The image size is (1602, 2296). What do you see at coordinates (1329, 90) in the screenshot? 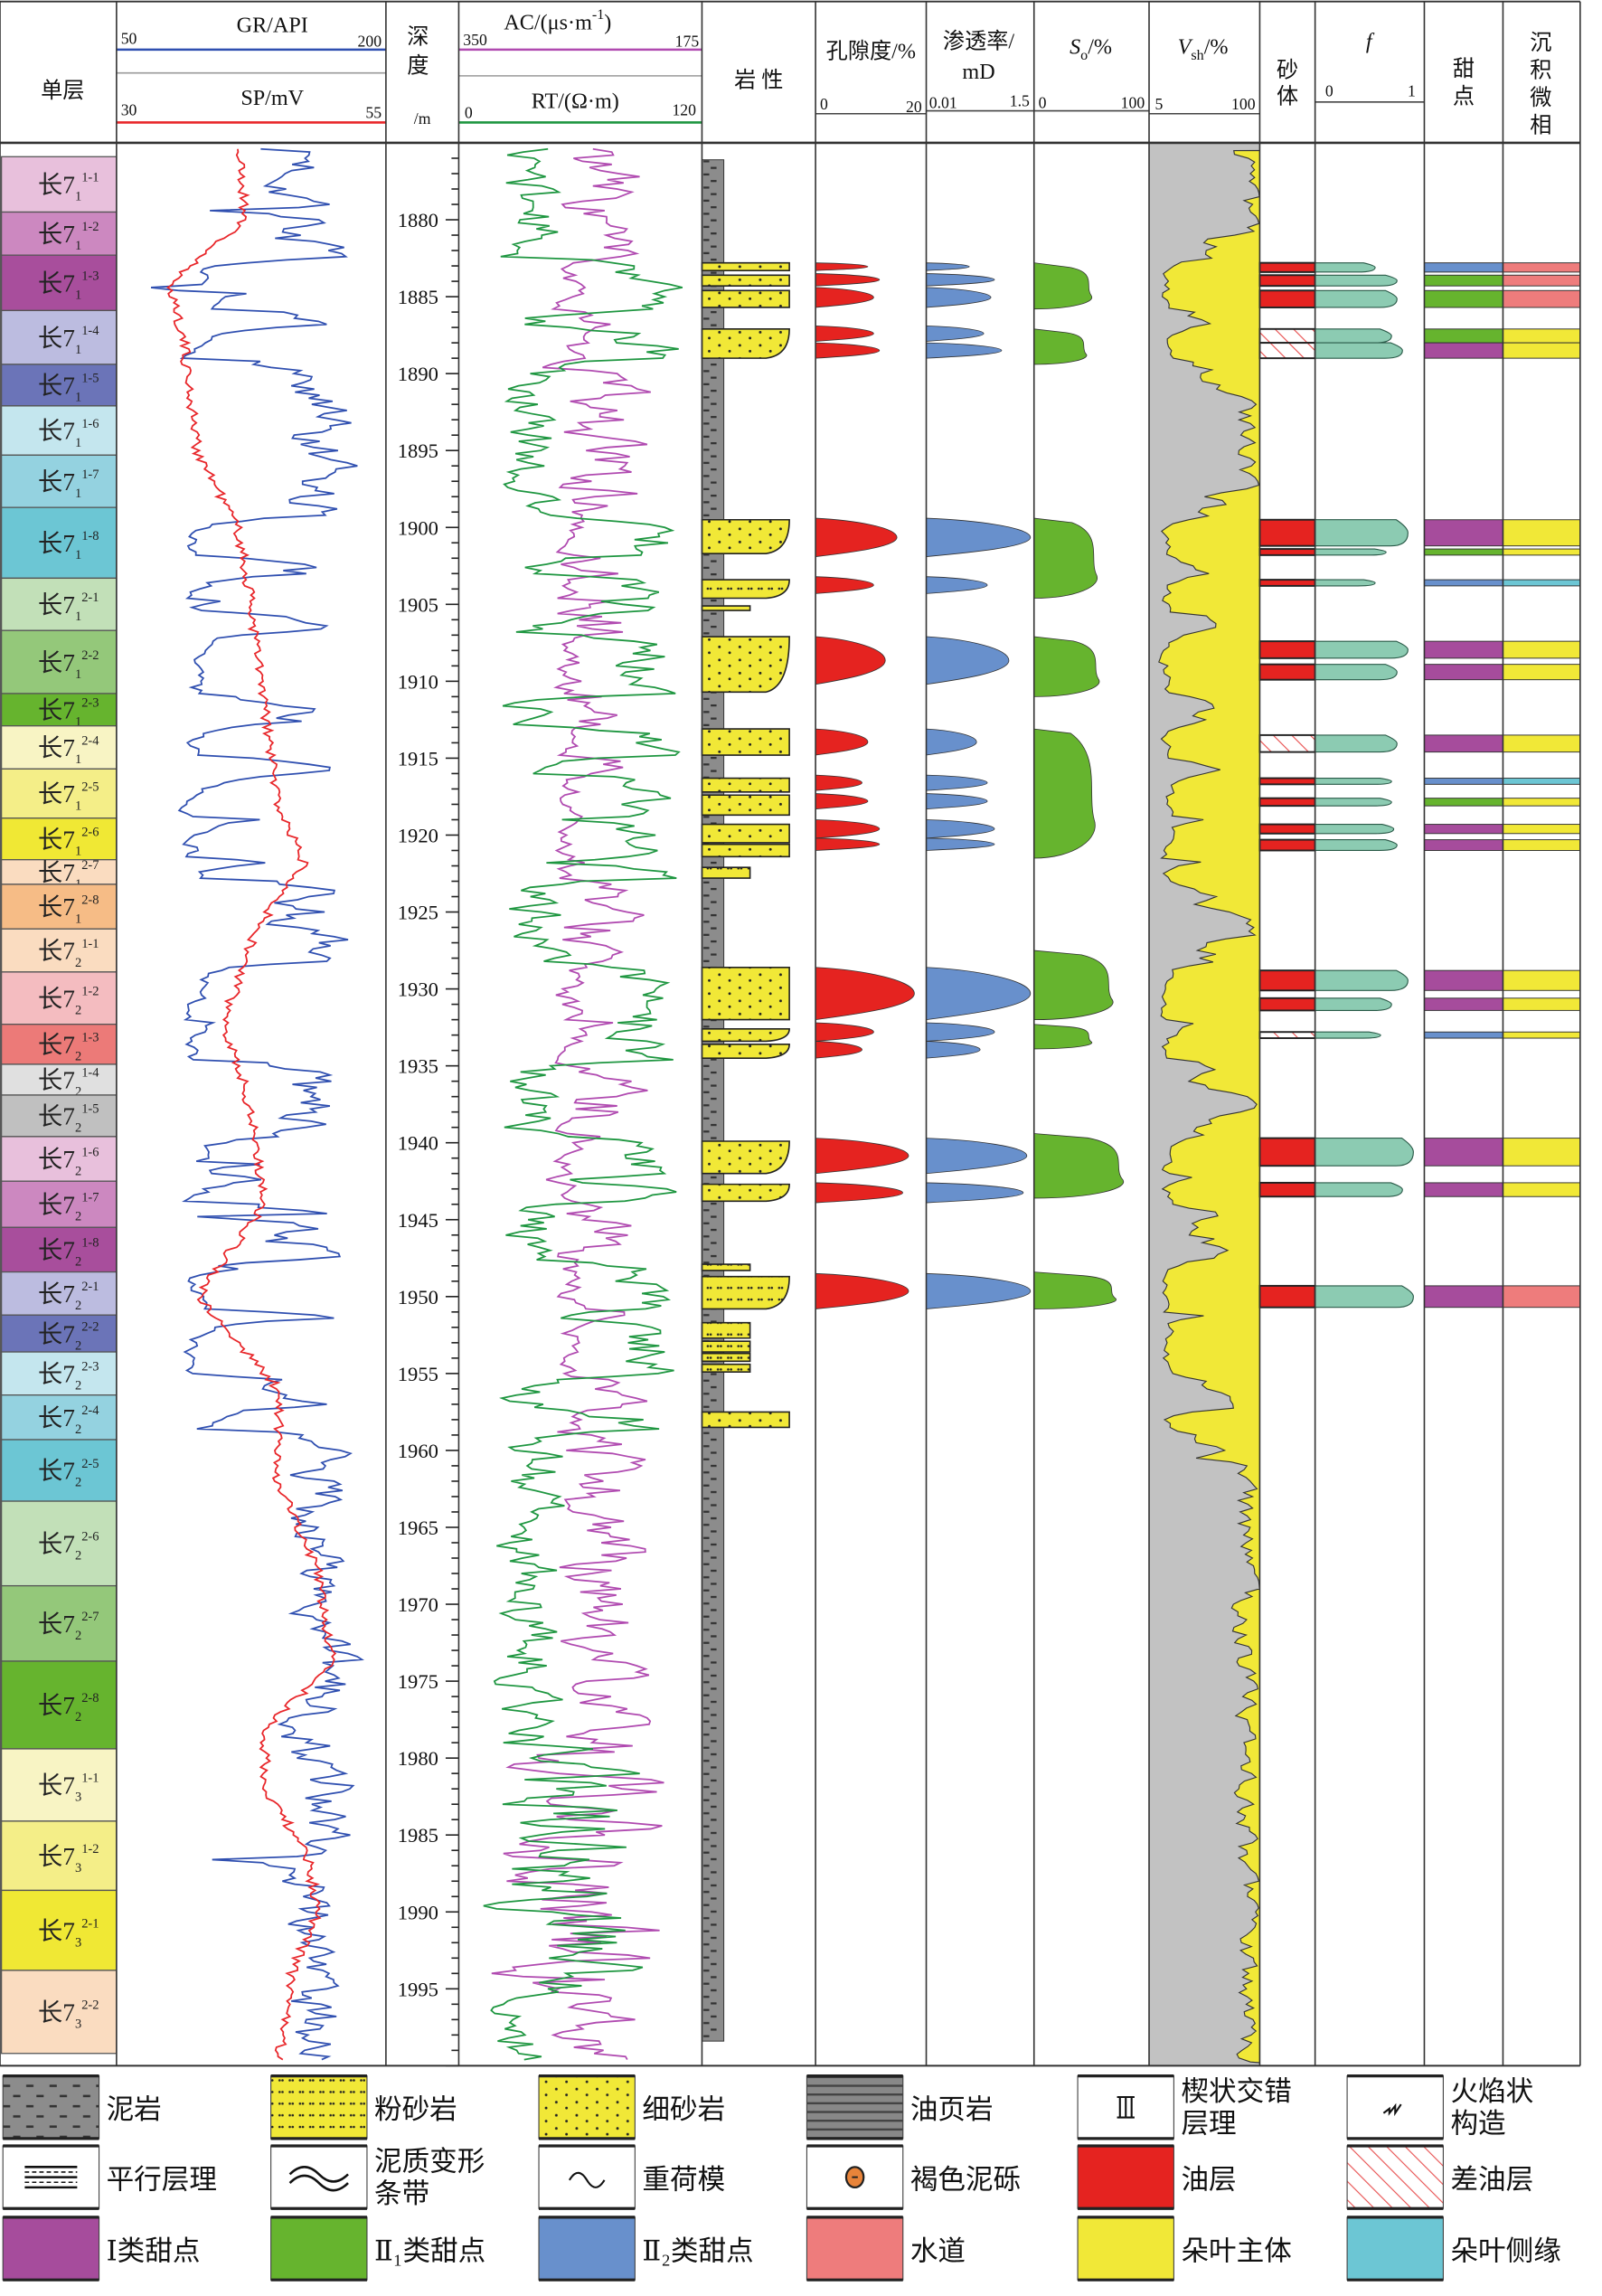
I see `f-min: 0` at bounding box center [1329, 90].